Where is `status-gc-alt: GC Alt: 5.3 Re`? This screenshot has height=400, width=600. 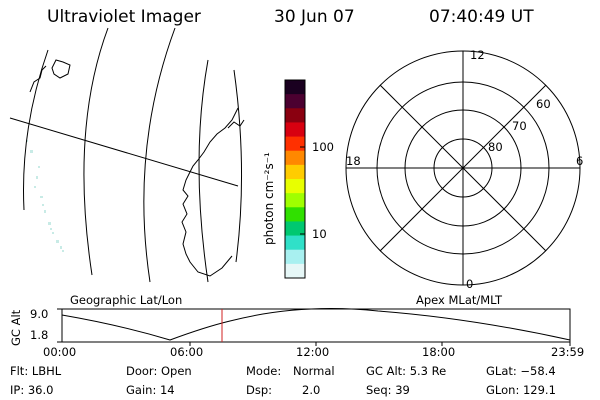 status-gc-alt: GC Alt: 5.3 Re is located at coordinates (406, 371).